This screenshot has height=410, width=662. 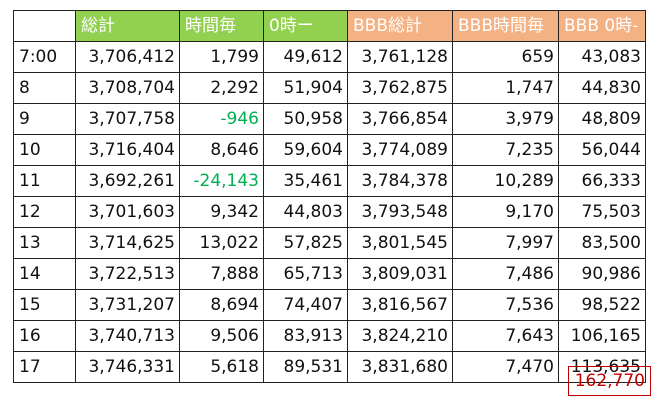 What do you see at coordinates (127, 336) in the screenshot?
I see `total-cell: 3,740,713` at bounding box center [127, 336].